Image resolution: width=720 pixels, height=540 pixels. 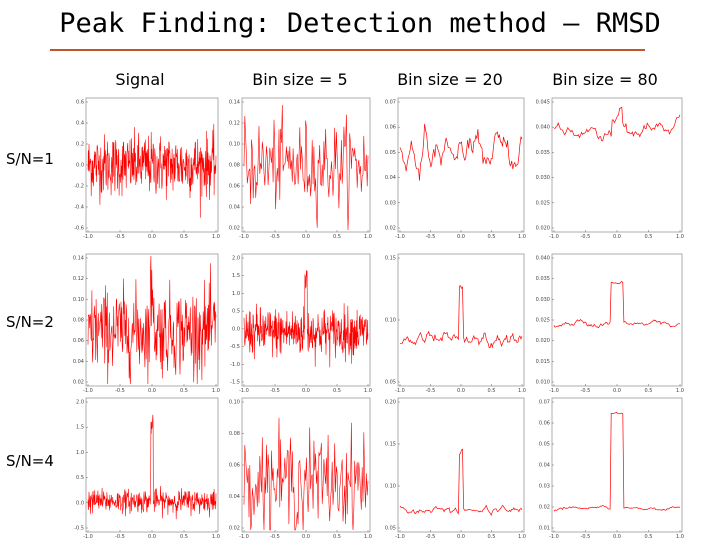 I want to click on y-tick-label: -1.5, so click(x=235, y=383).